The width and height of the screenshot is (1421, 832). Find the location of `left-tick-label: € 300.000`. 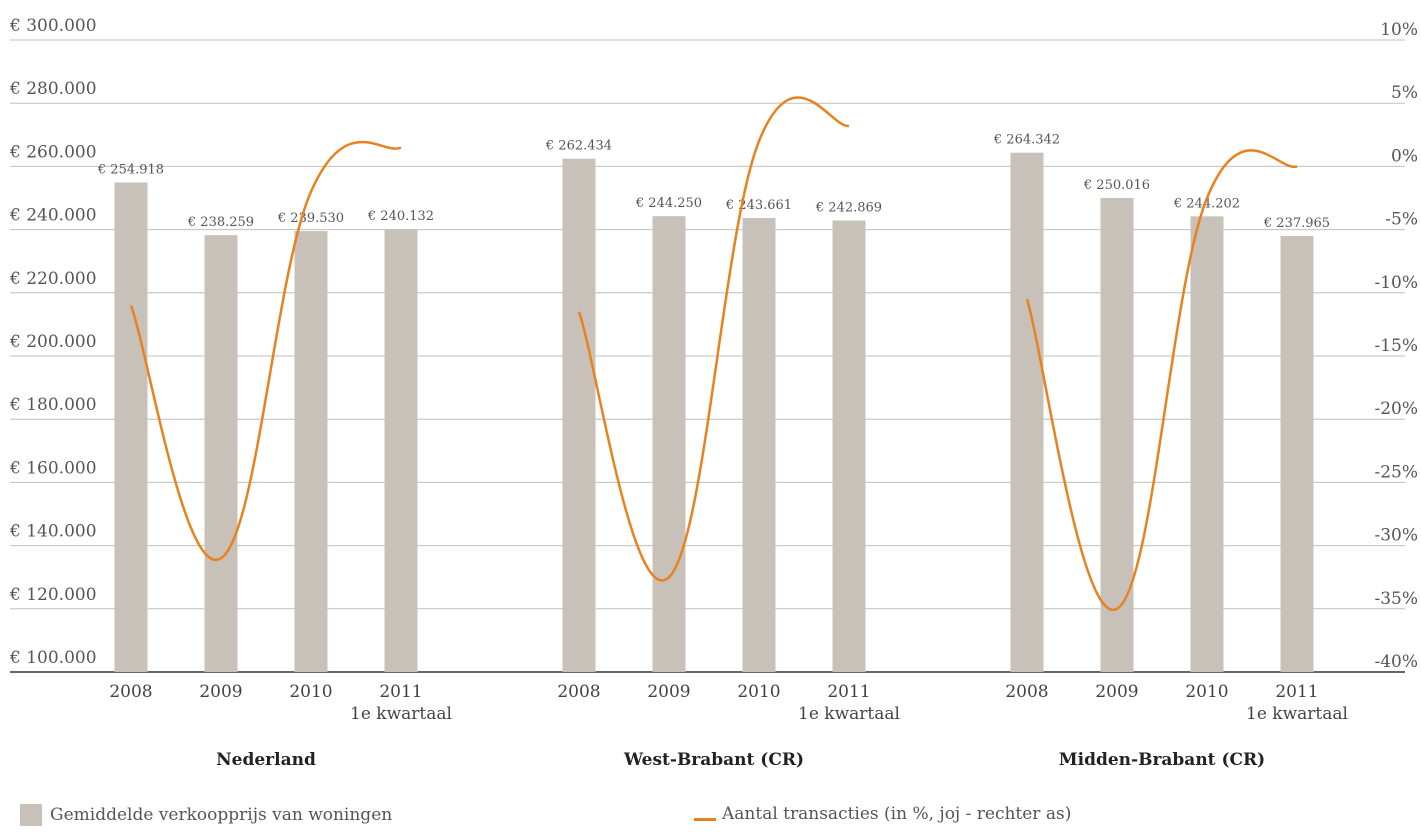

left-tick-label: € 300.000 is located at coordinates (53, 26).